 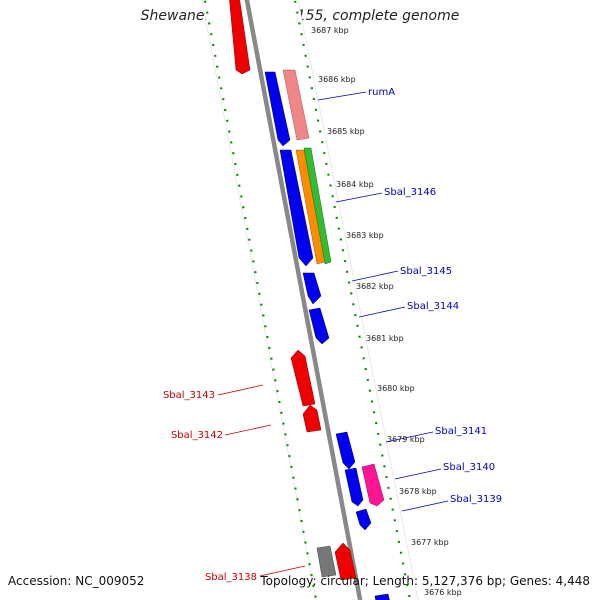 I want to click on gene-forward-sbal-3139a, so click(x=354, y=487).